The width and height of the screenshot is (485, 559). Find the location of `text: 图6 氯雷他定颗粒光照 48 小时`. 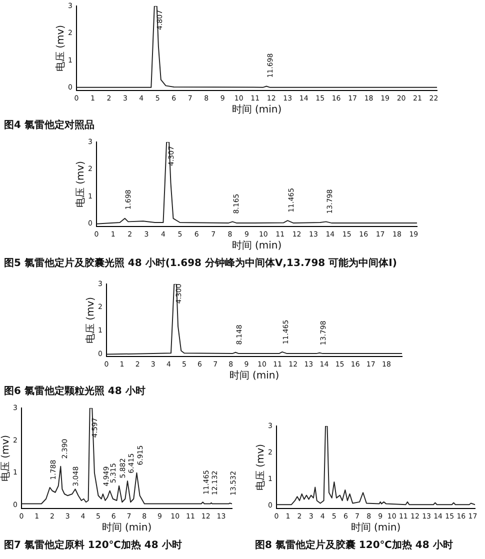

text: 图6 氯雷他定颗粒光照 48 小时 is located at coordinates (75, 391).